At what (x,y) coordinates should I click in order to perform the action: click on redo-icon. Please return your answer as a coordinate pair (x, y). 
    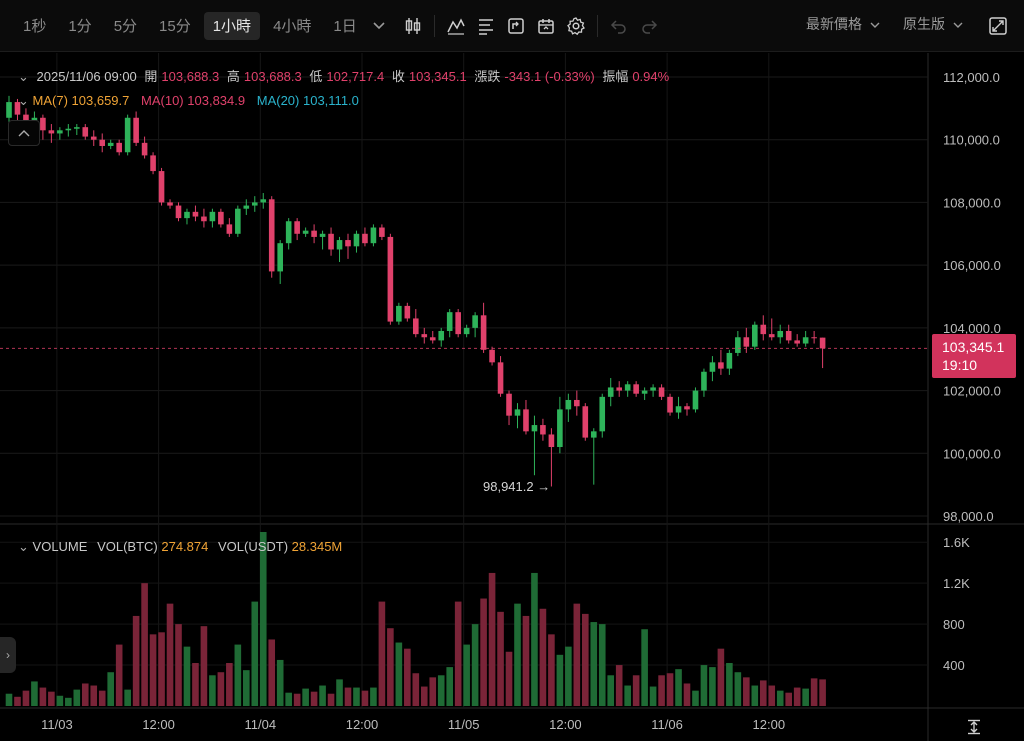
    Looking at the image, I should click on (649, 26).